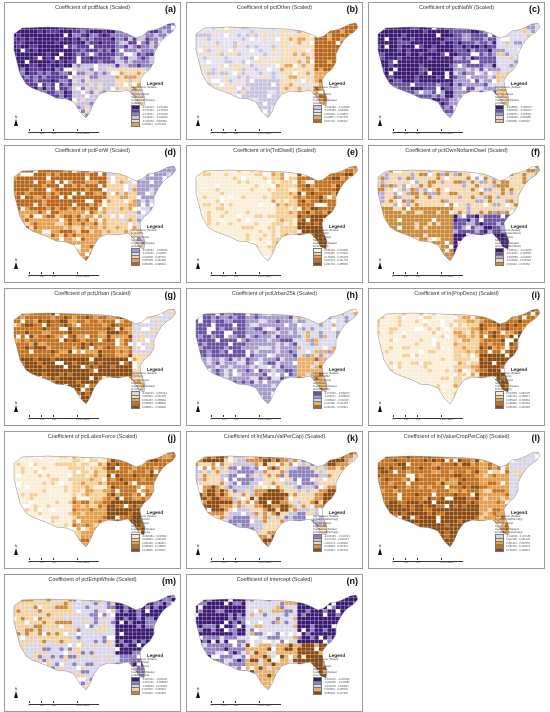 The image size is (550, 712). Describe the element at coordinates (92, 437) in the screenshot. I see `panel-title: Coefficient of pctLaborForce (Scaled)` at that location.